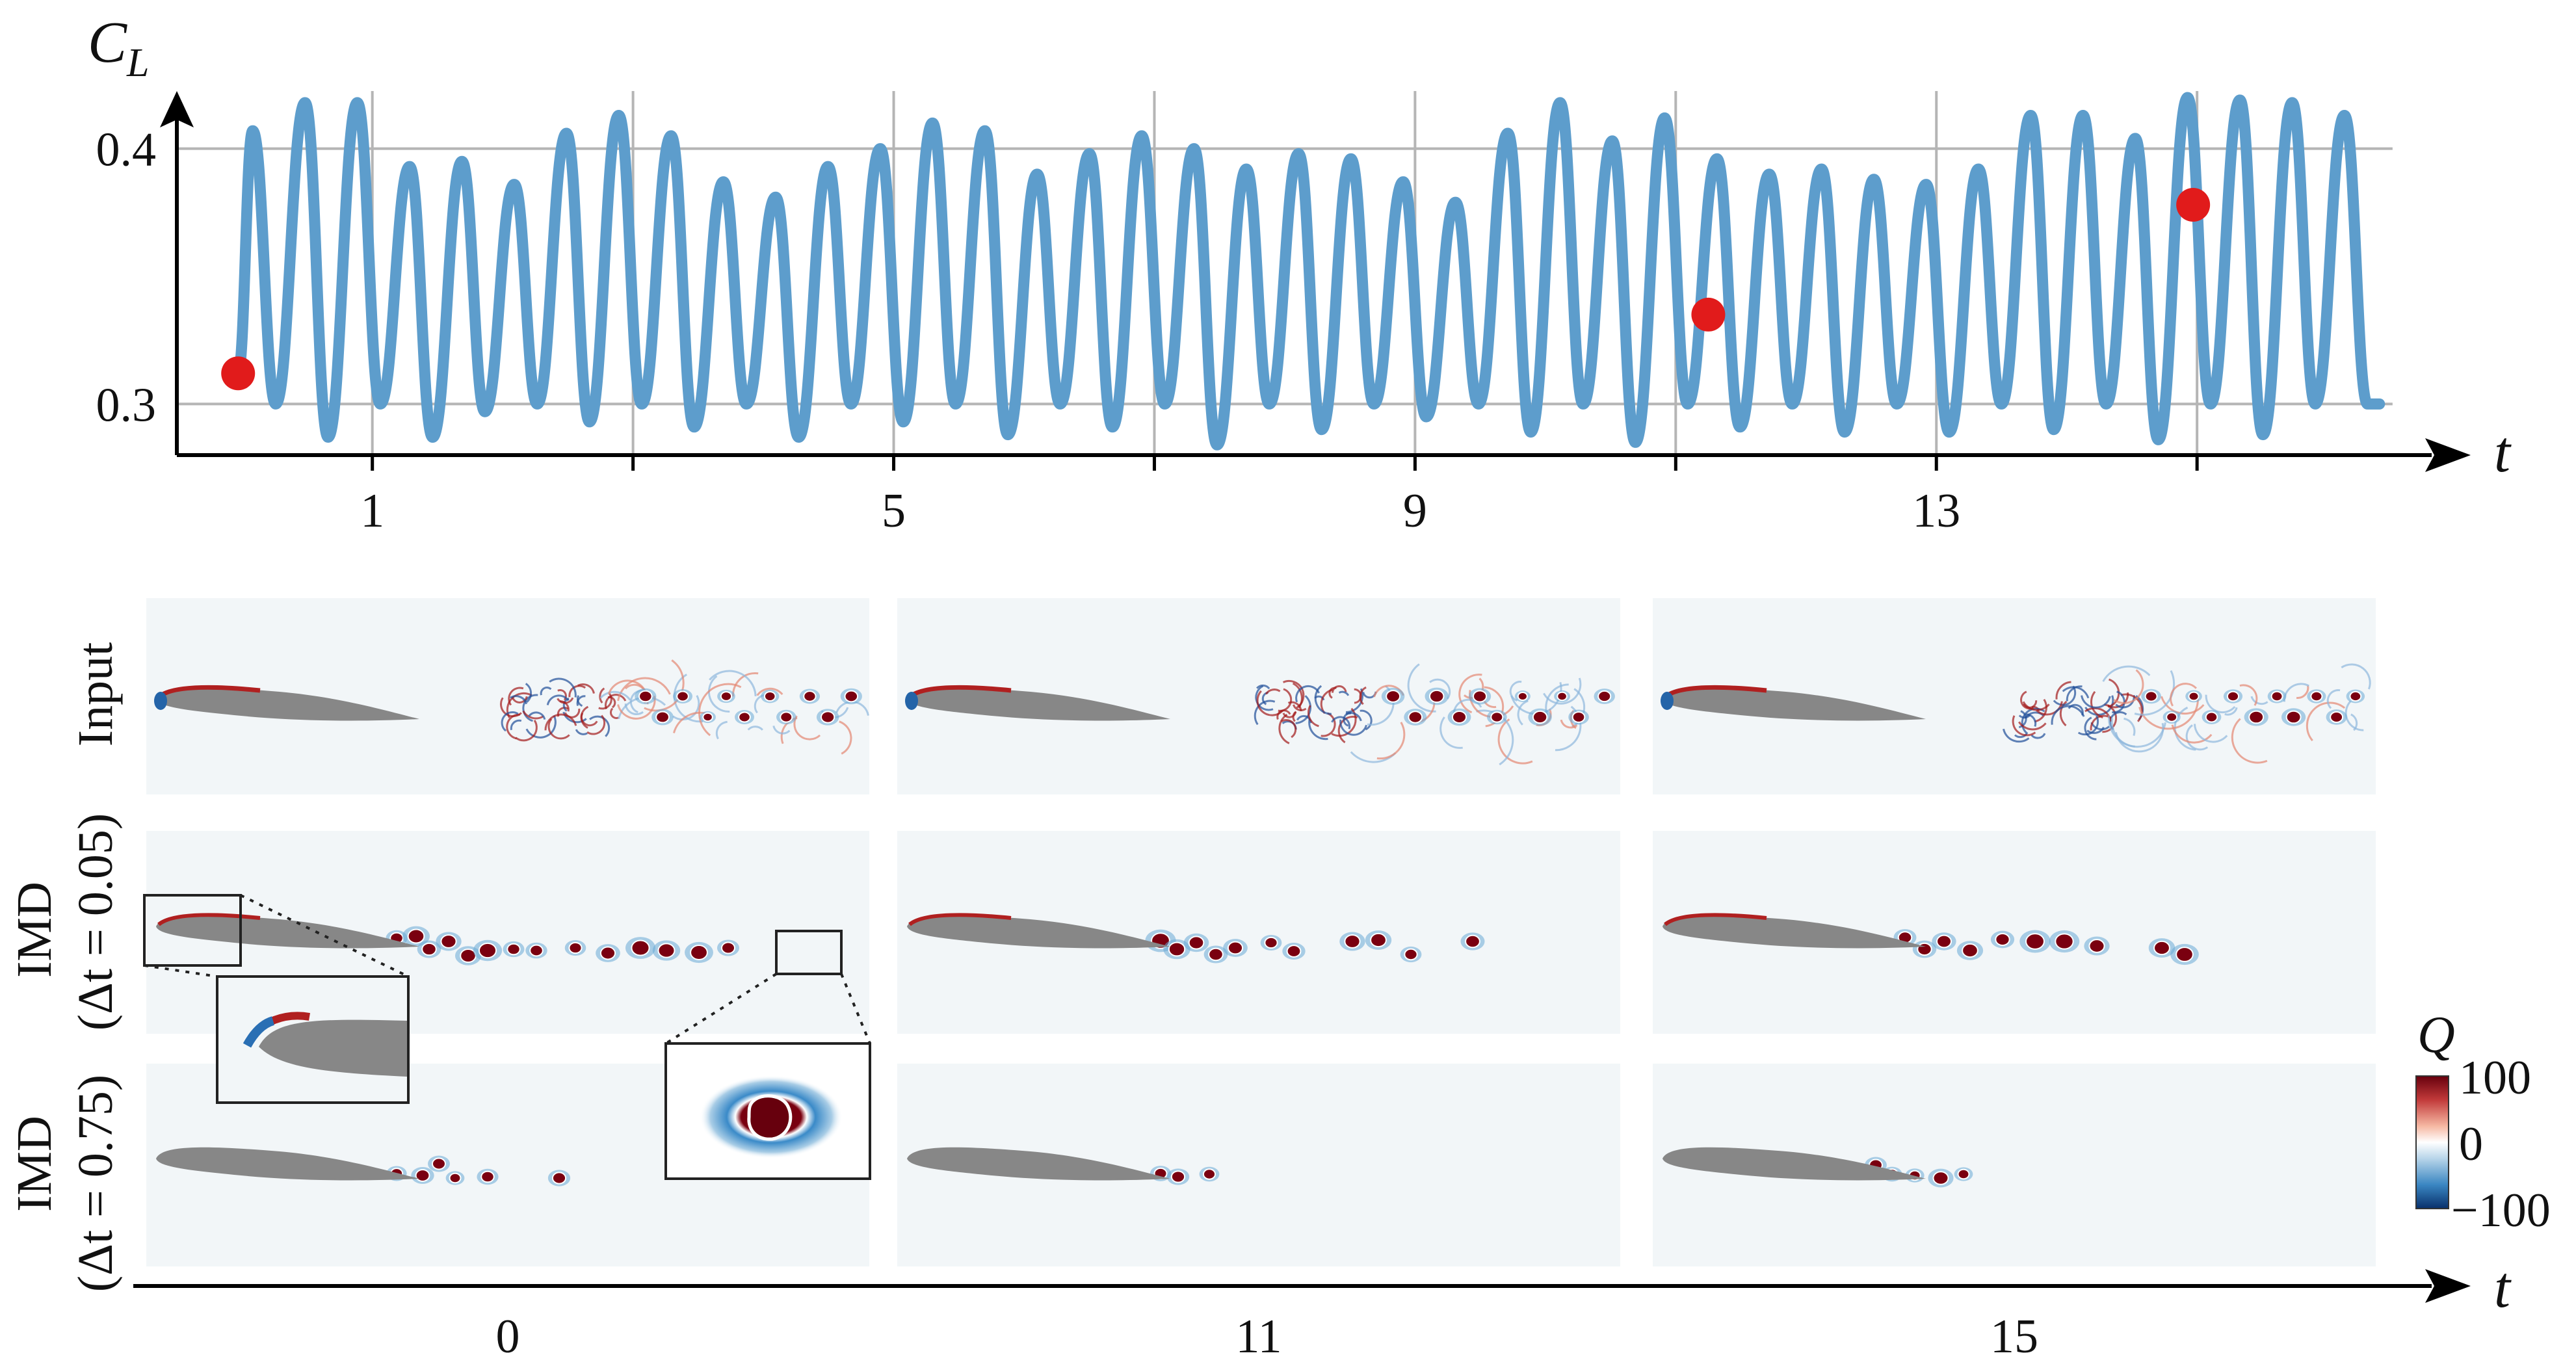 This screenshot has height=1364, width=2576. I want to click on colorbar-title: Q, so click(2436, 1035).